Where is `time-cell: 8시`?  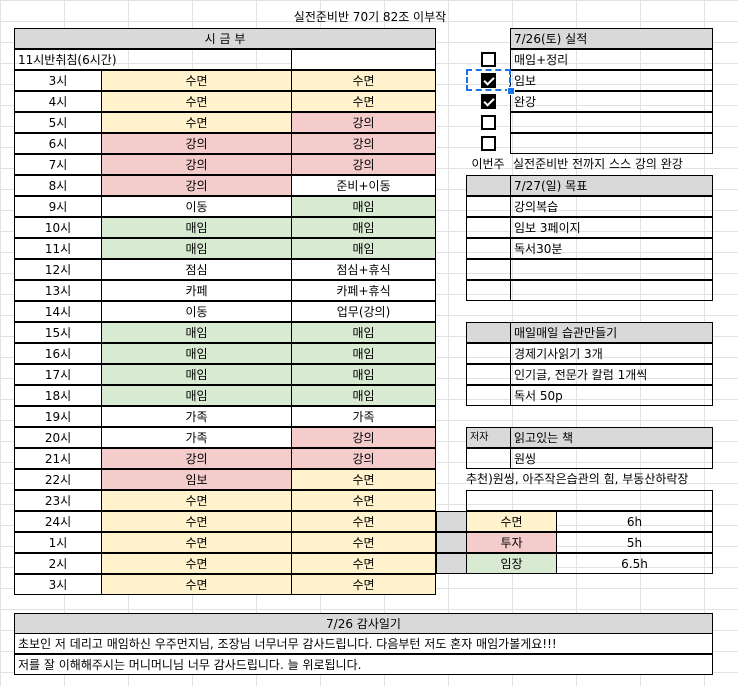
time-cell: 8시 is located at coordinates (58, 185).